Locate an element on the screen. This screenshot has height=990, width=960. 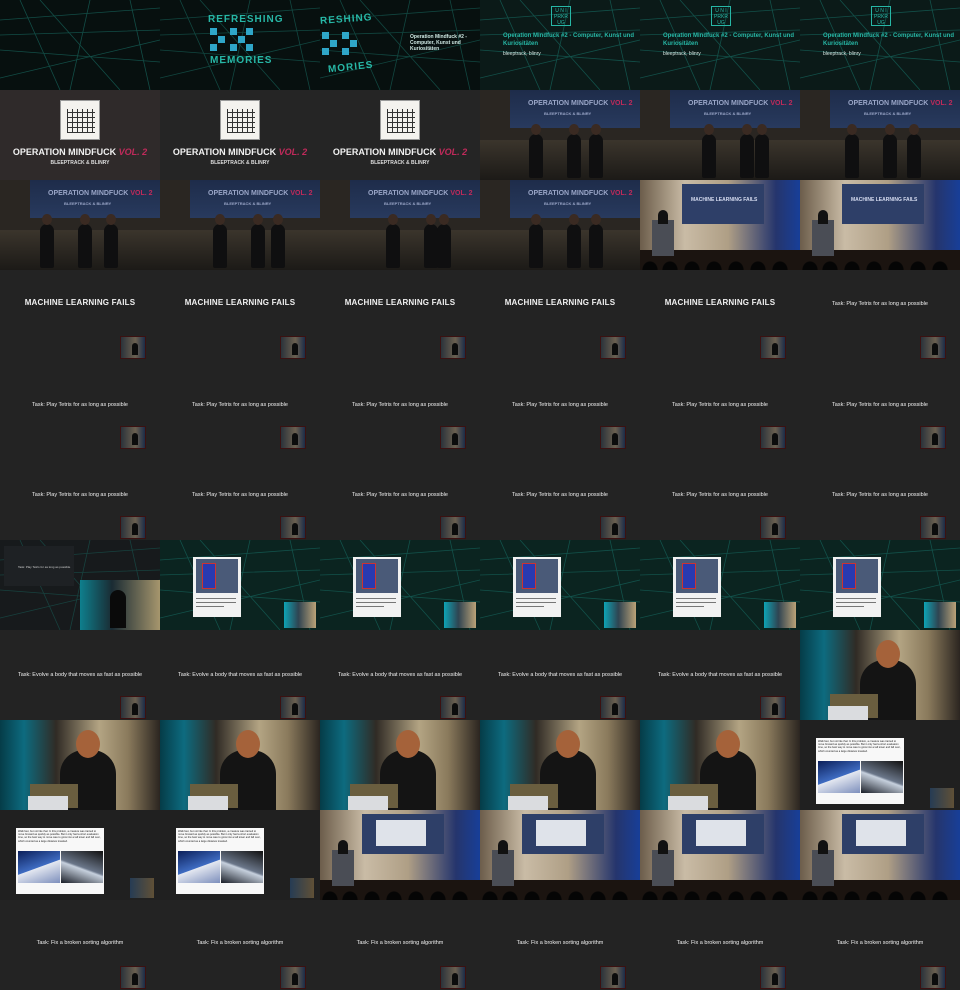
speaker-head is located at coordinates (408, 744).